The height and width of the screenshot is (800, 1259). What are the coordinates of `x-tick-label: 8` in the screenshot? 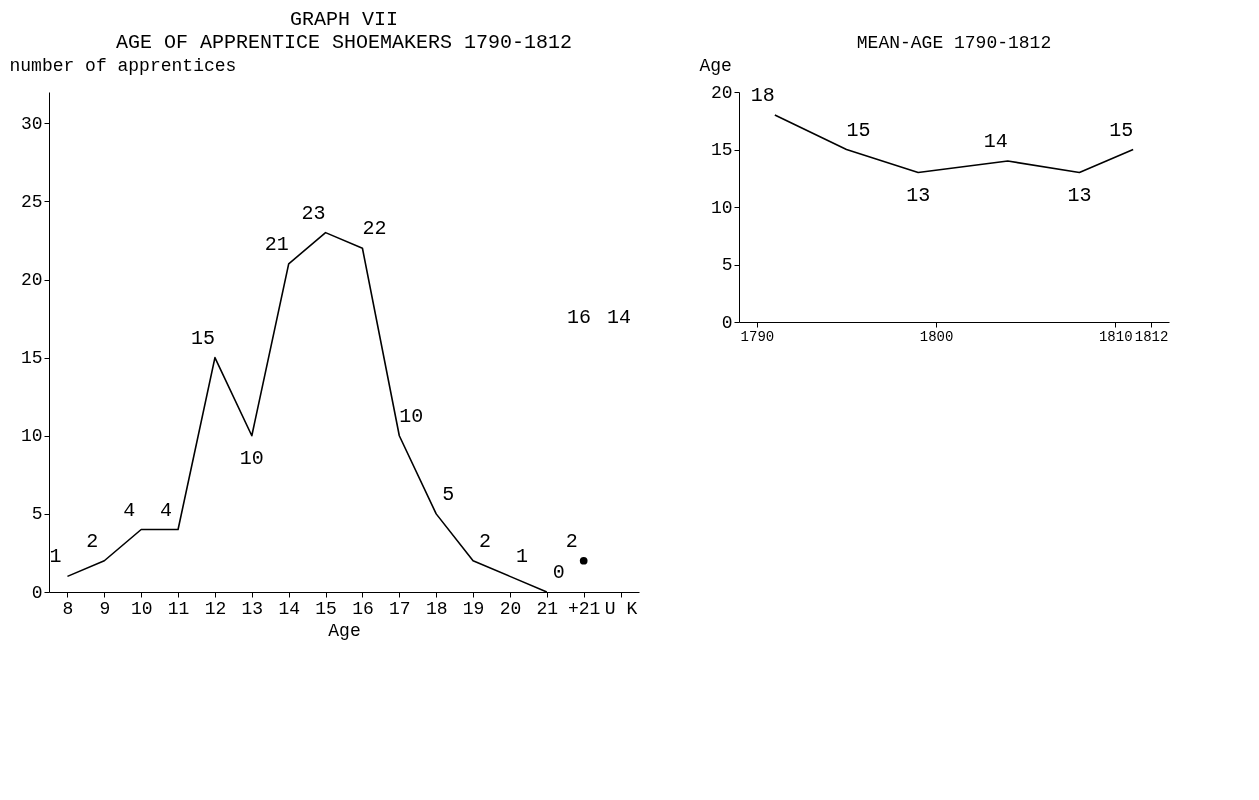 It's located at (68, 608).